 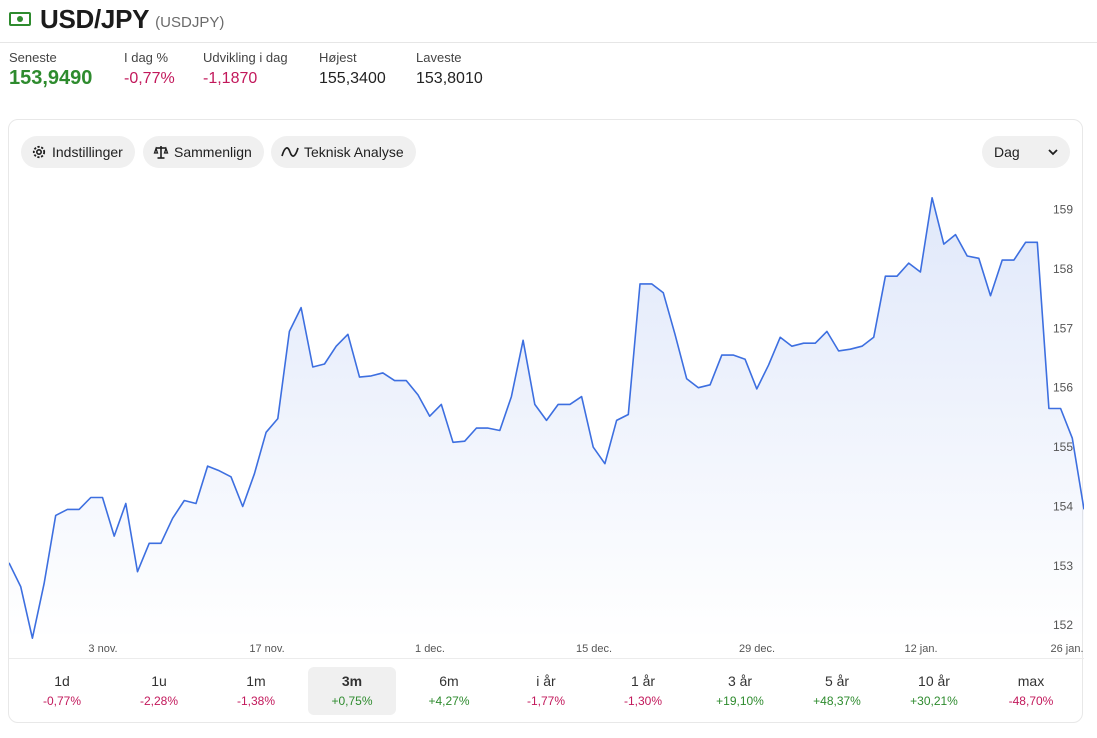 What do you see at coordinates (1031, 701) in the screenshot?
I see `range-change: -48,70%` at bounding box center [1031, 701].